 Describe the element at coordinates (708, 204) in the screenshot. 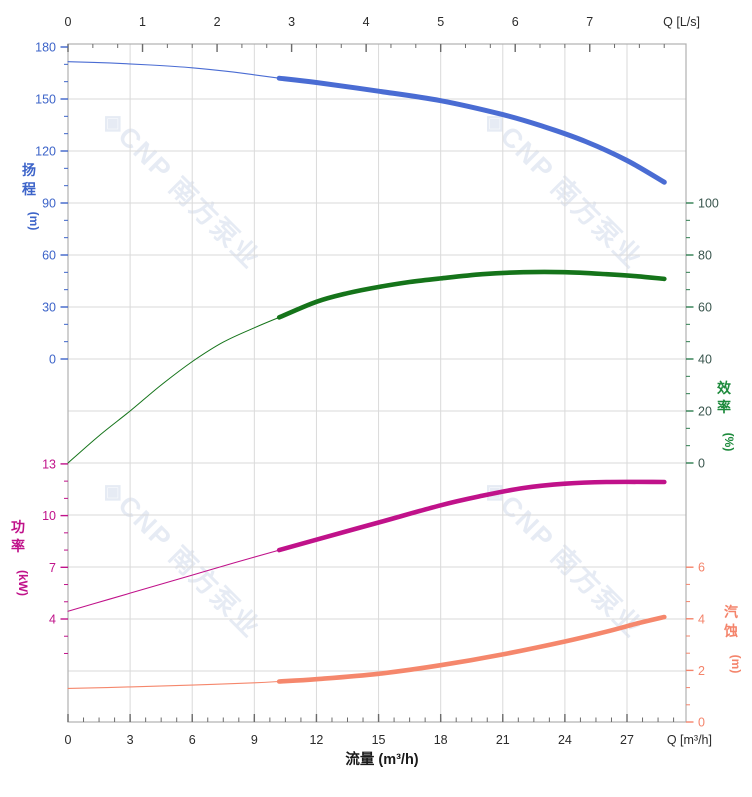

I see `efficiency-axis-tick-label: 100` at that location.